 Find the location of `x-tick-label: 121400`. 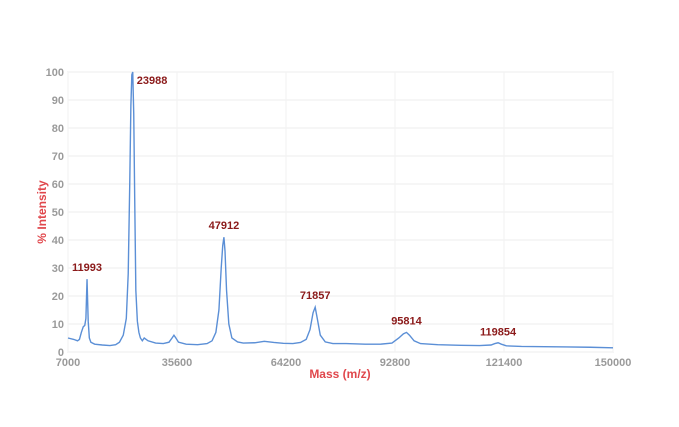

x-tick-label: 121400 is located at coordinates (504, 363).